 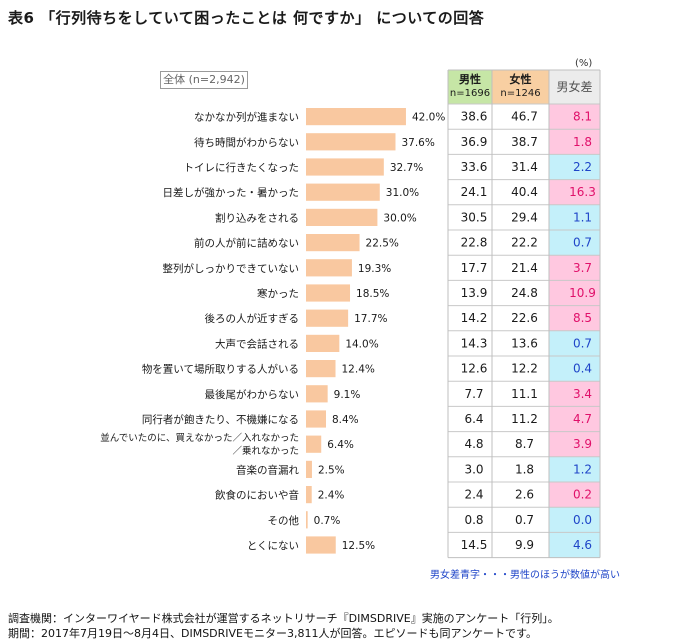 I want to click on bar-value-label: 17.7%, so click(x=370, y=319).